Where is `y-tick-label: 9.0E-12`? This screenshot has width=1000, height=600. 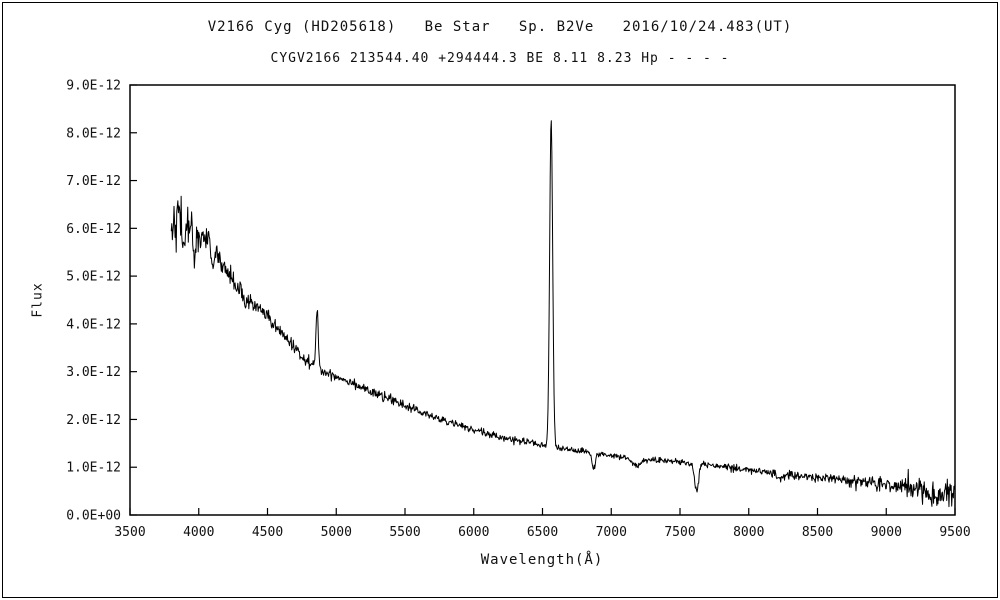 y-tick-label: 9.0E-12 is located at coordinates (93, 86).